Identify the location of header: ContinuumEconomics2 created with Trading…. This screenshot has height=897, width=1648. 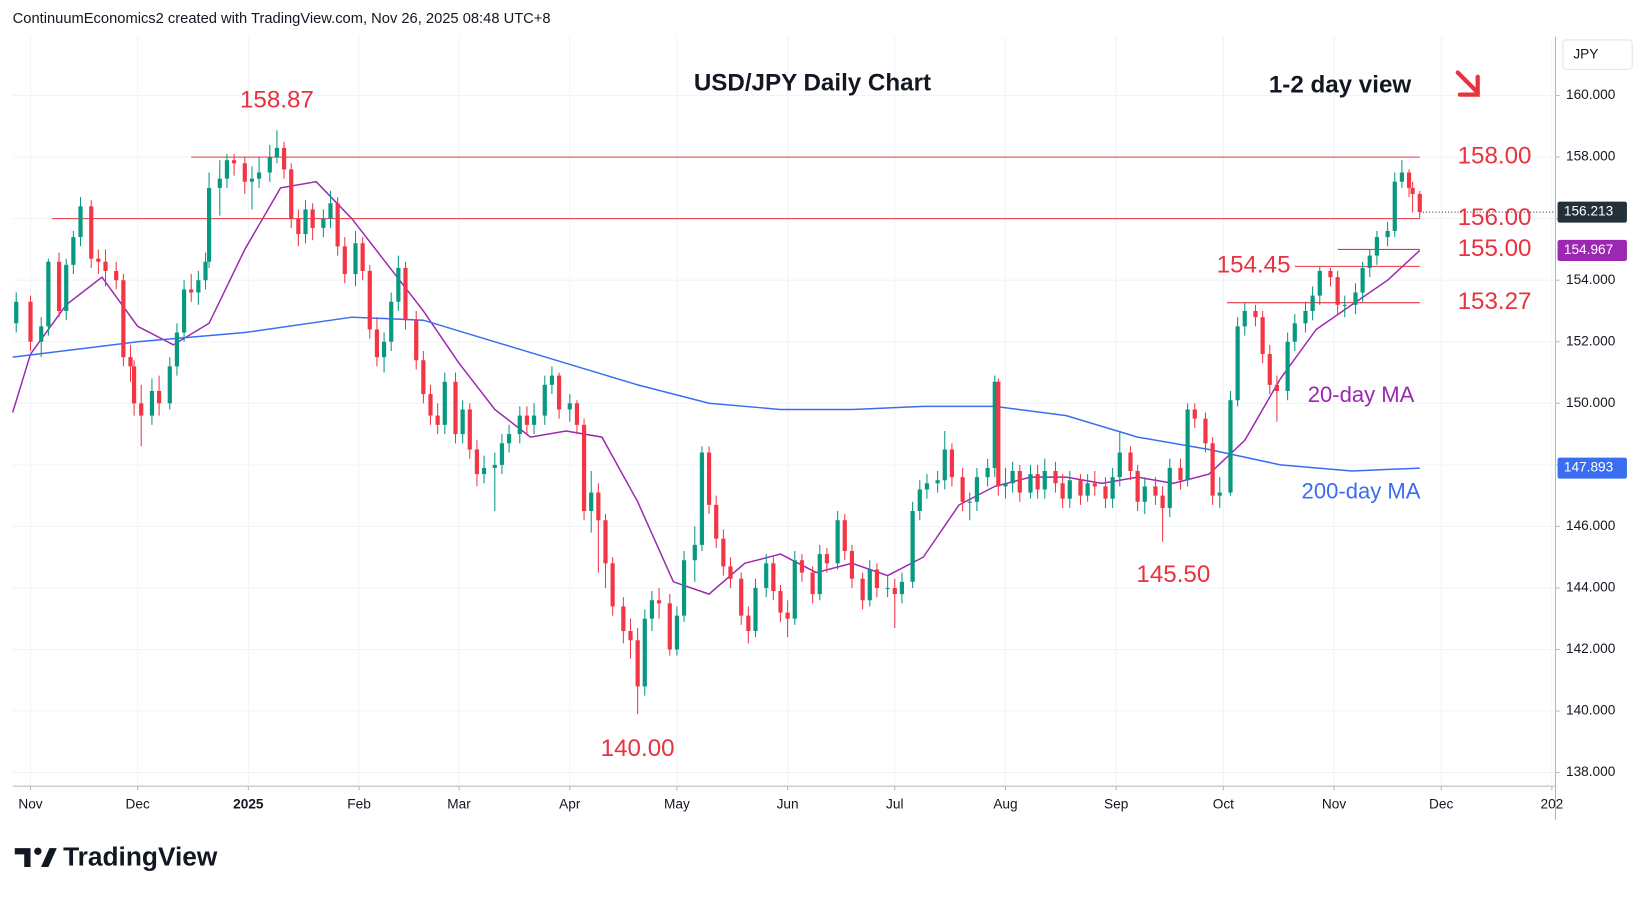
(282, 19).